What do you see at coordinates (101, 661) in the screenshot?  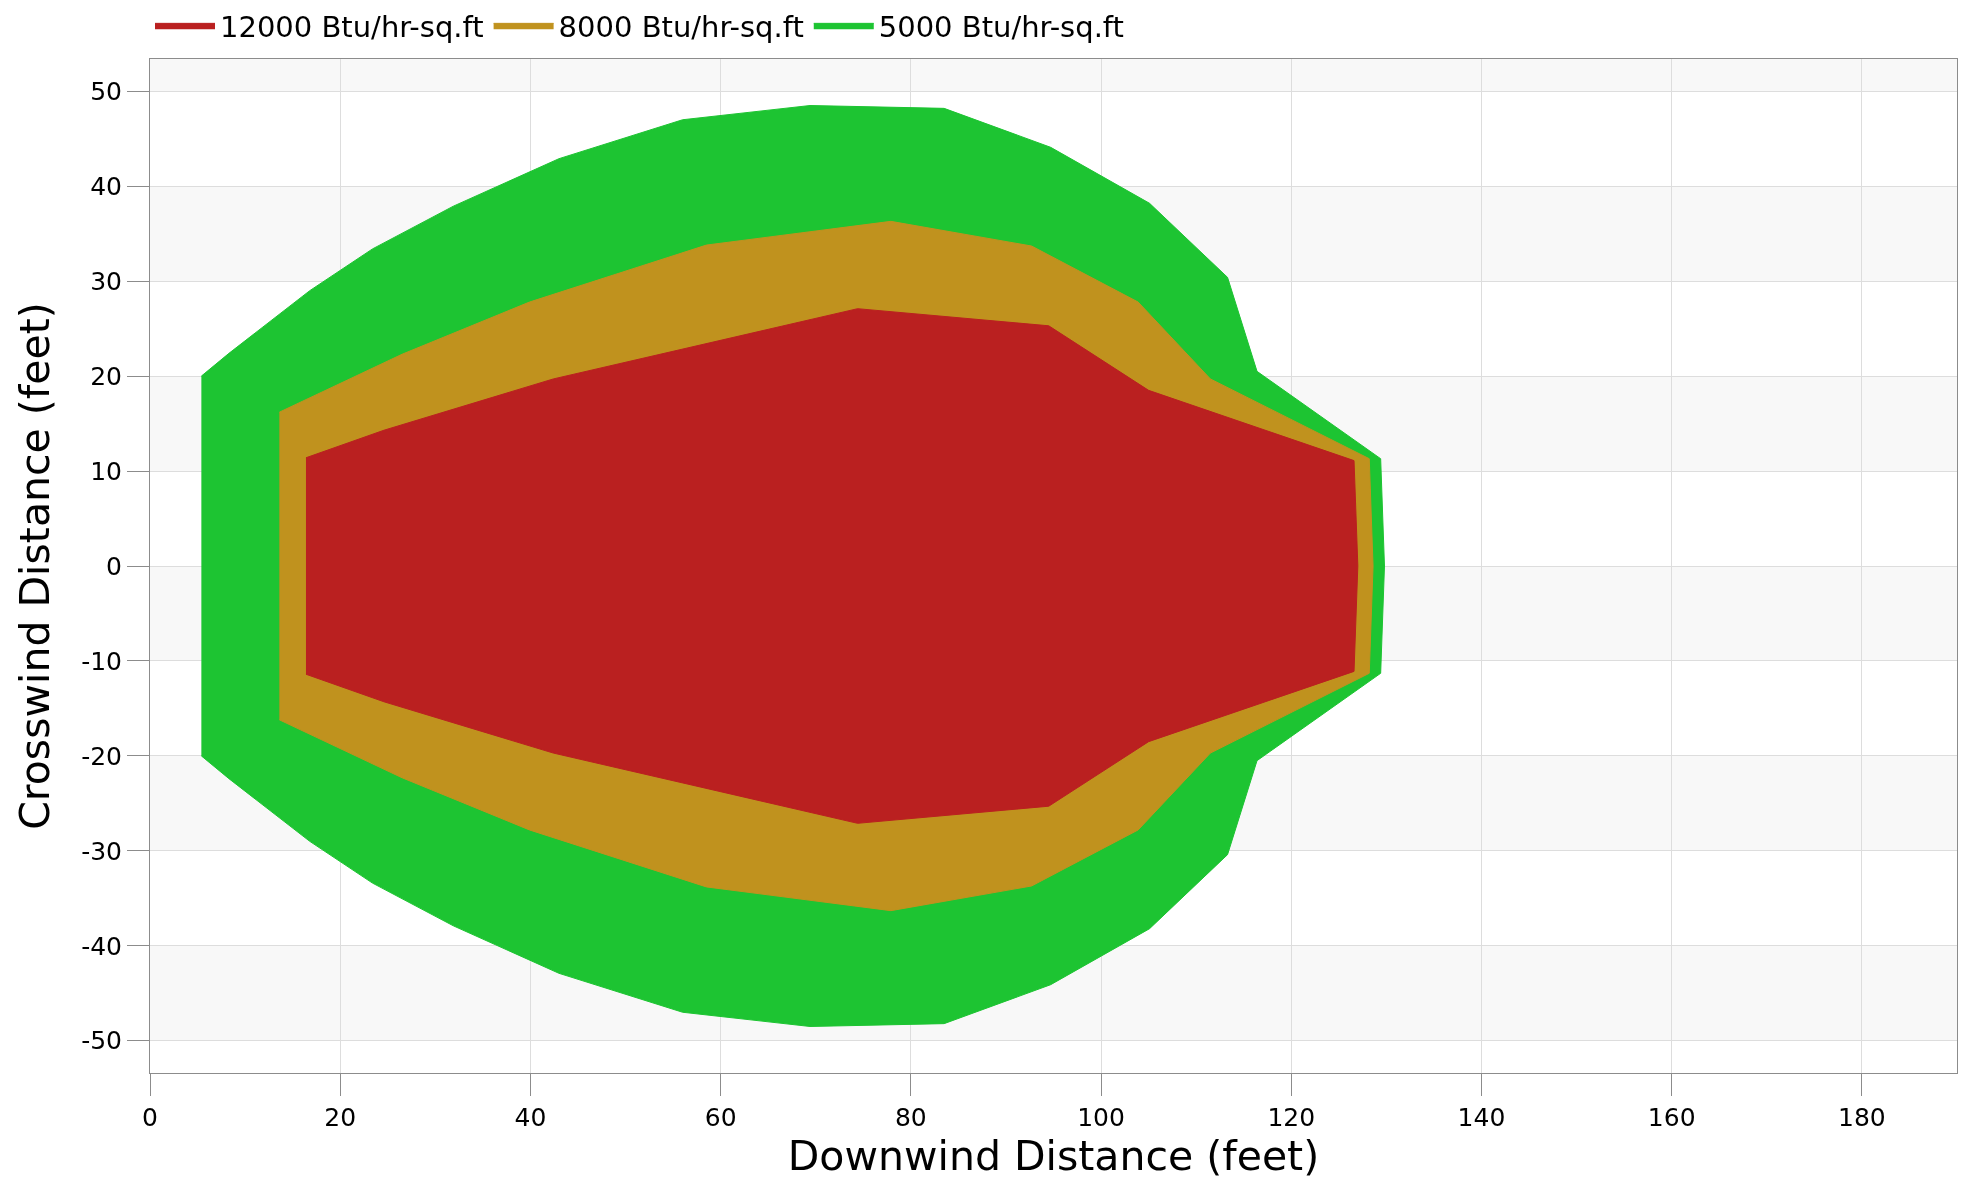 I see `y-tick-label: -10` at bounding box center [101, 661].